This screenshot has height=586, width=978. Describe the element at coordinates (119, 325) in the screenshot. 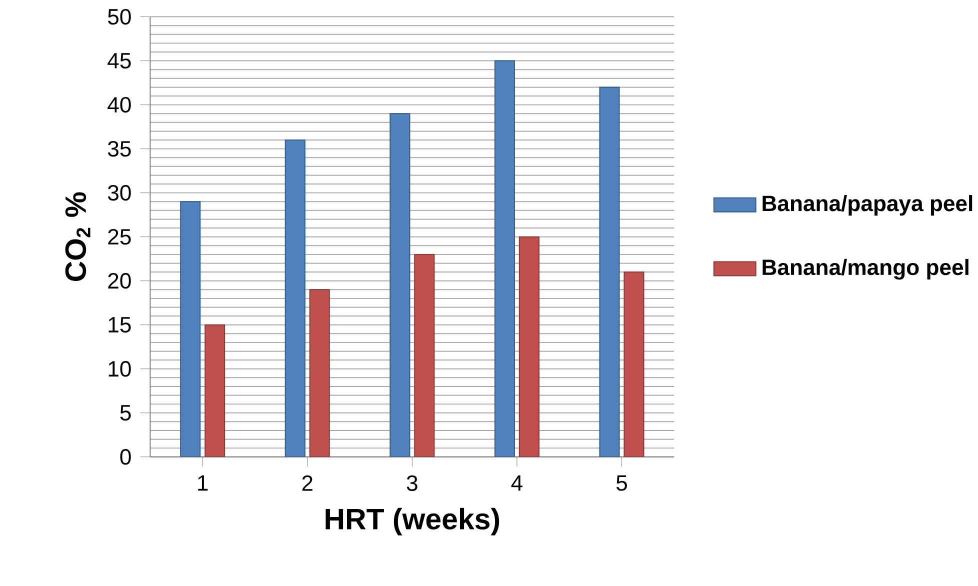

I see `y-tick-label: 15` at that location.